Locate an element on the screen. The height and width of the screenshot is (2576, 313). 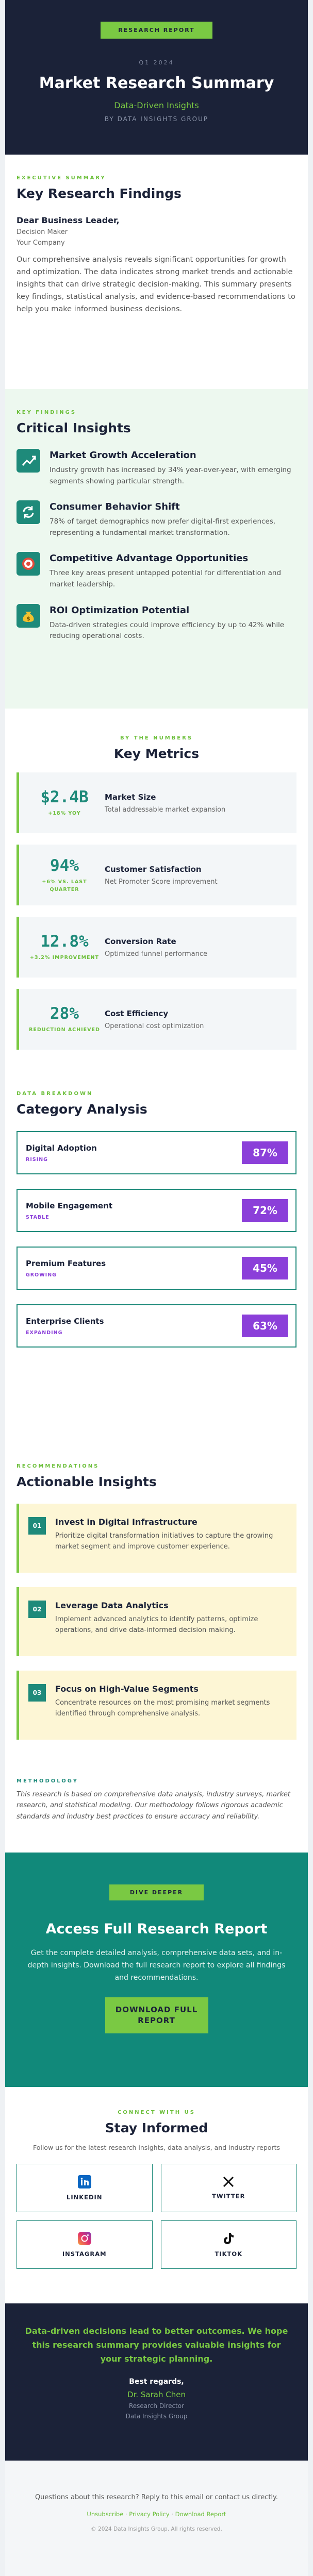
action-number: 02 is located at coordinates (37, 1609).